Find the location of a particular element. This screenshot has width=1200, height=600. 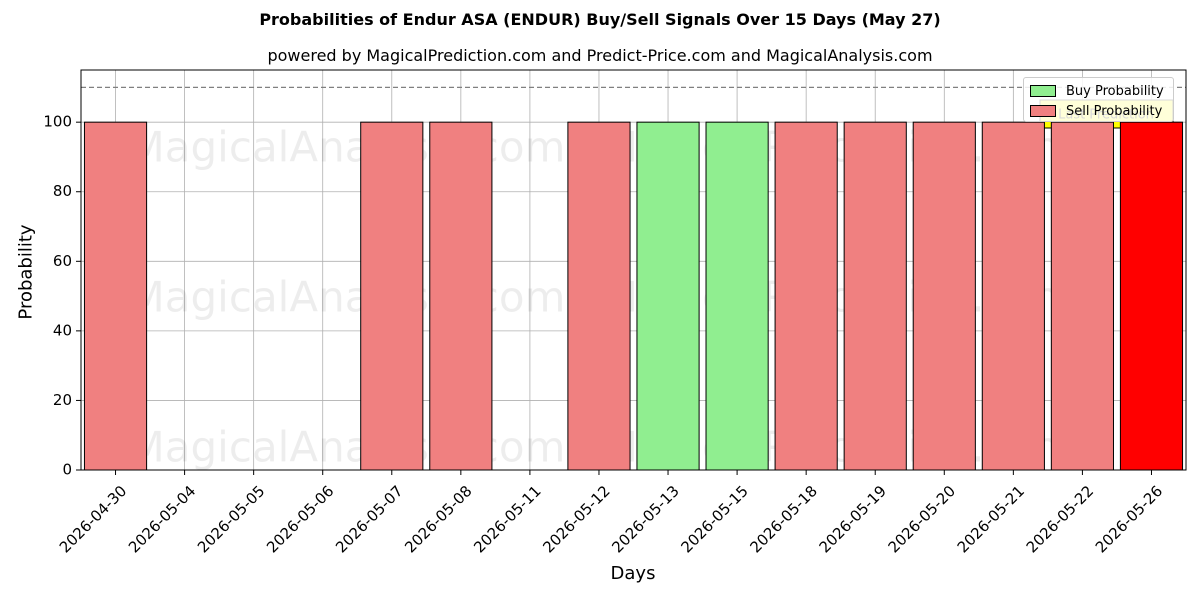

y-tick-label: 60 is located at coordinates (62, 261).